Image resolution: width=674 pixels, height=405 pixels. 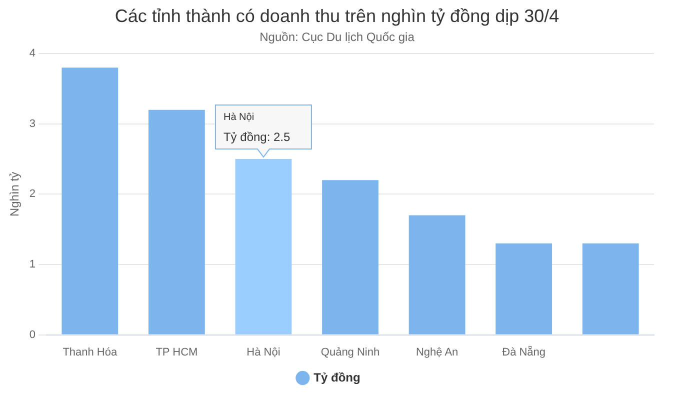 What do you see at coordinates (32, 124) in the screenshot?
I see `y-tick-label: 3` at bounding box center [32, 124].